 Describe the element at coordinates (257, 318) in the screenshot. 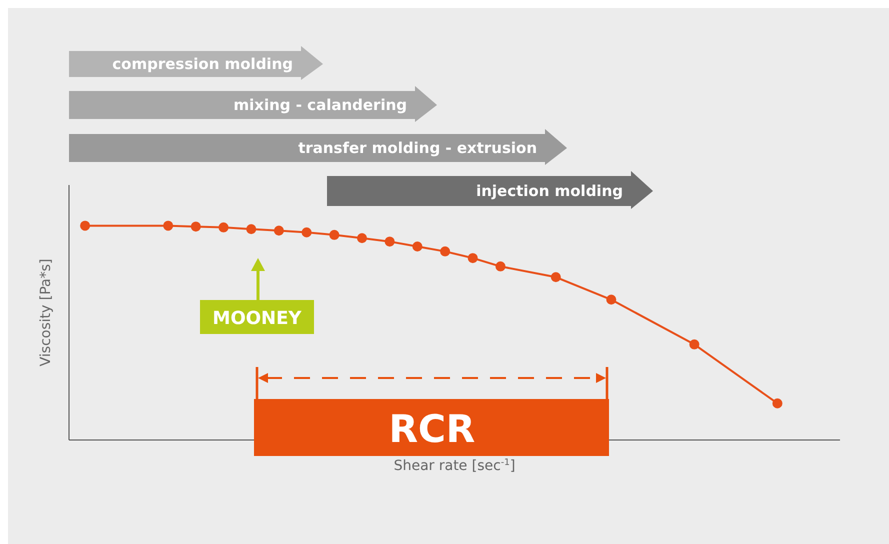

I see `annotation: MOONEY` at that location.